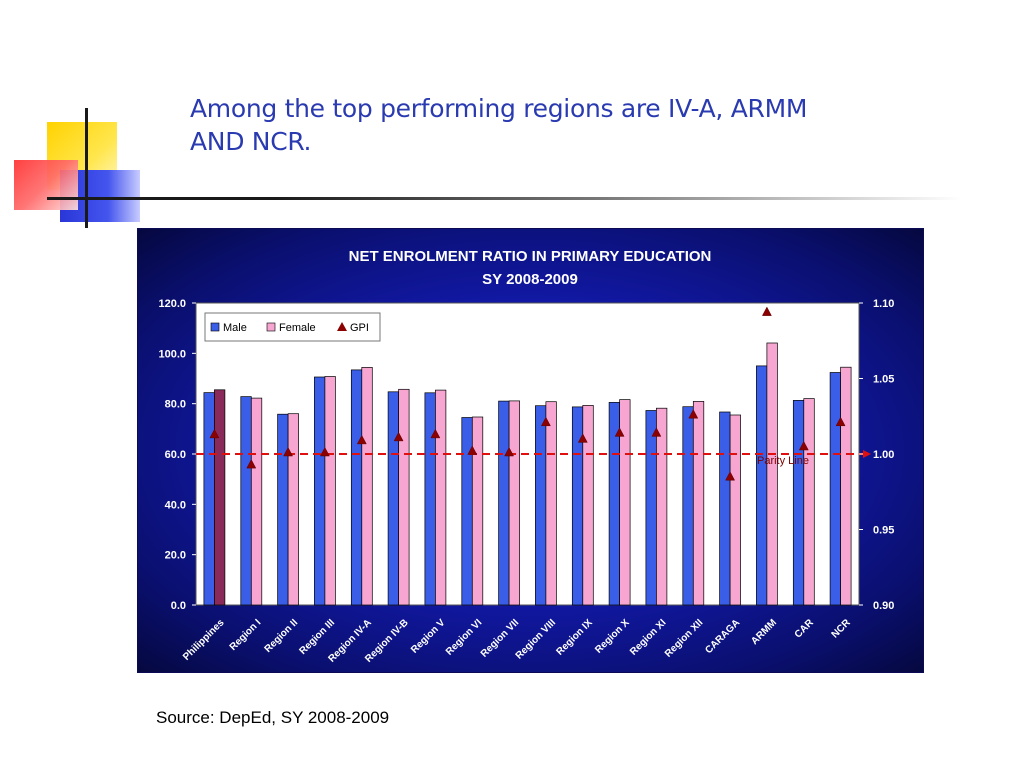 This screenshot has width=1024, height=768. Describe the element at coordinates (867, 454) in the screenshot. I see `parity-line-arrowhead` at that location.